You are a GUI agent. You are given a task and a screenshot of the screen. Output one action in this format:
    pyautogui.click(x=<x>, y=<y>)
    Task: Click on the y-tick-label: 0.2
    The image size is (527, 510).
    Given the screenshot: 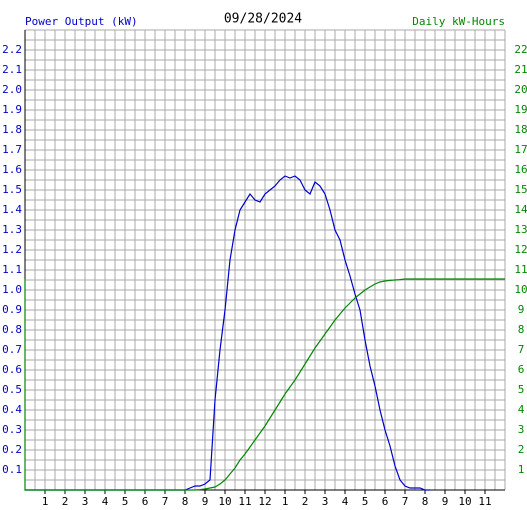 What is the action you would take?
    pyautogui.click(x=12, y=449)
    